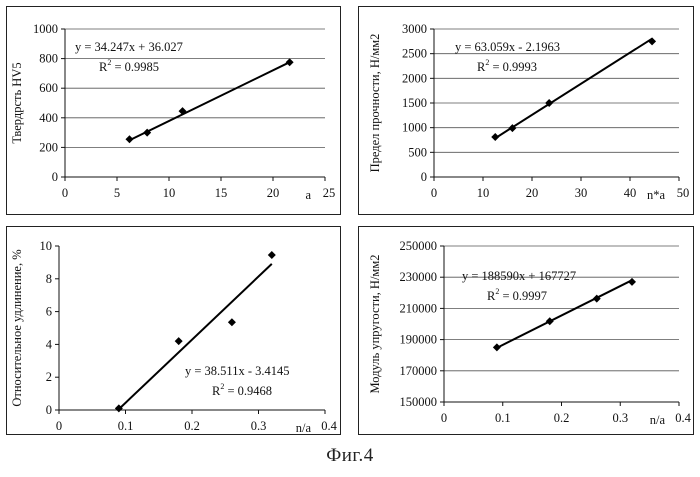 The width and height of the screenshot is (700, 477). What do you see at coordinates (237, 371) in the screenshot?
I see `trendline-equation: y = 38.511x - 3.4145` at bounding box center [237, 371].